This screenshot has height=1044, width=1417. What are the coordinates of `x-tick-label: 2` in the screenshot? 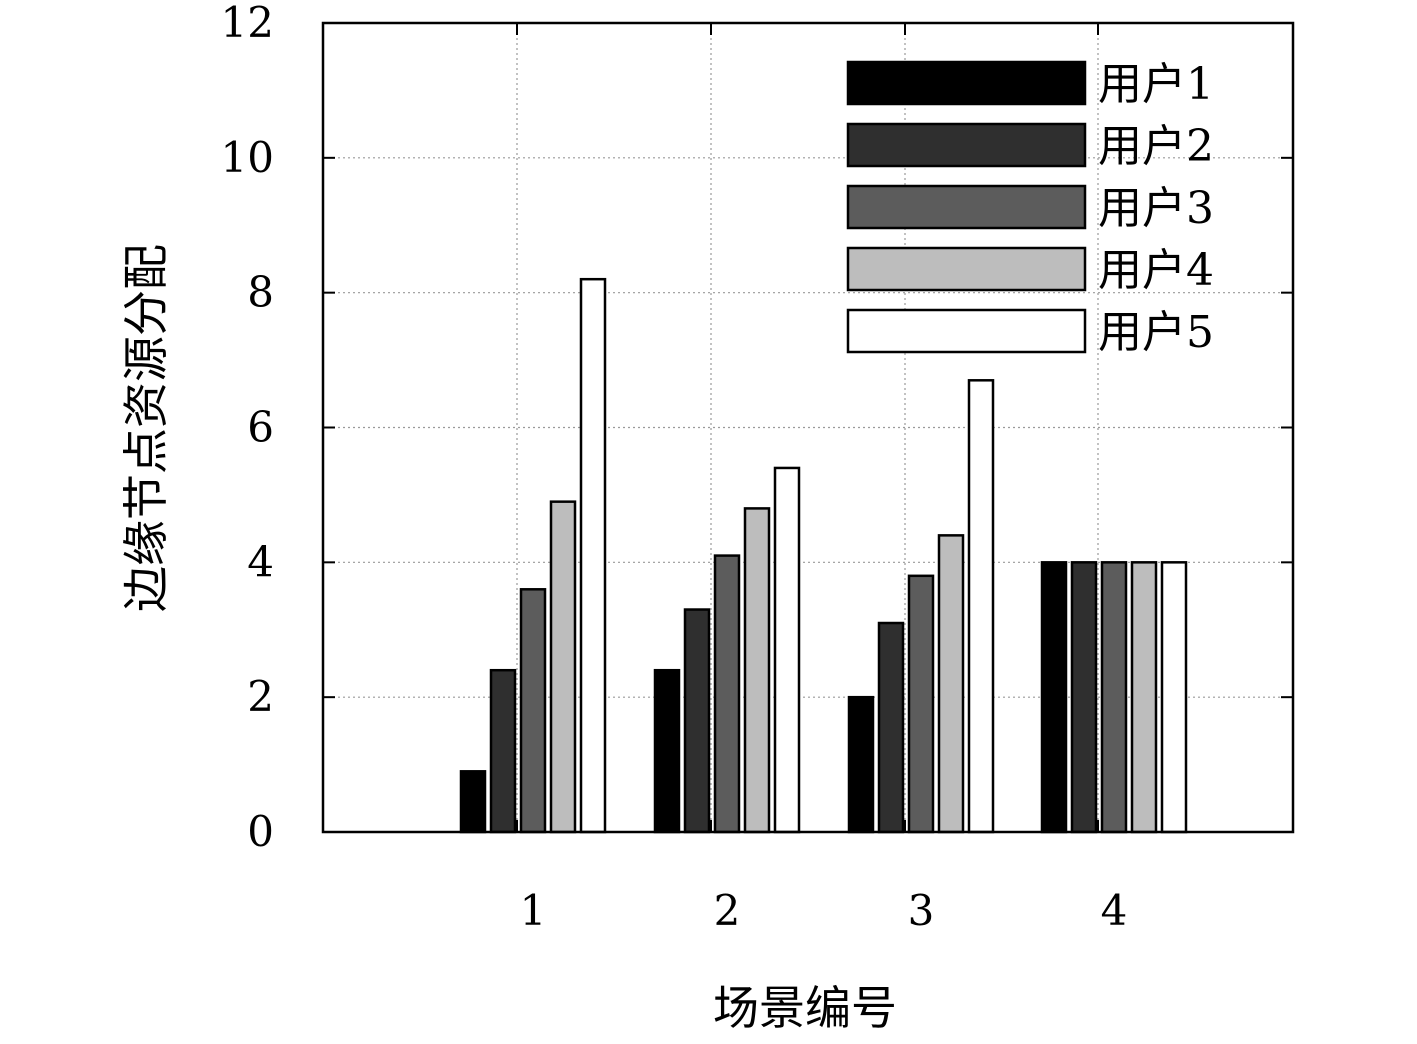 It's located at (727, 910).